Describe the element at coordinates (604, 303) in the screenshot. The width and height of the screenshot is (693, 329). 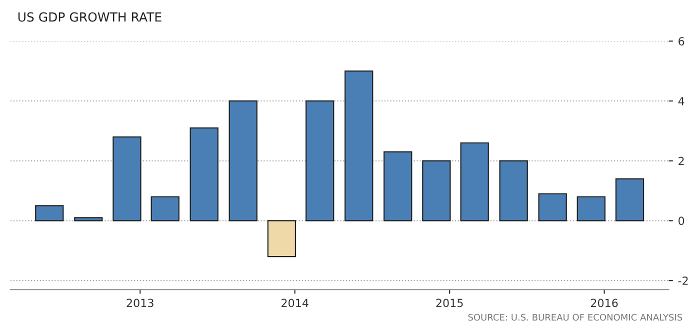
I see `x-tick-label: 2016` at that location.